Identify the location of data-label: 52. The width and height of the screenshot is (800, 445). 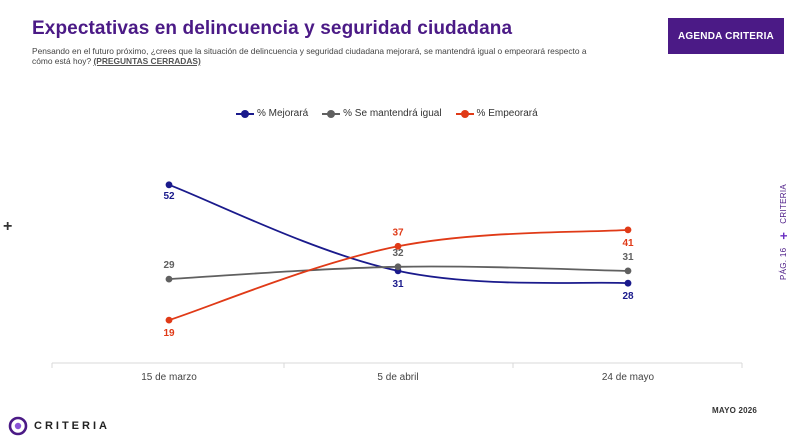
(169, 196).